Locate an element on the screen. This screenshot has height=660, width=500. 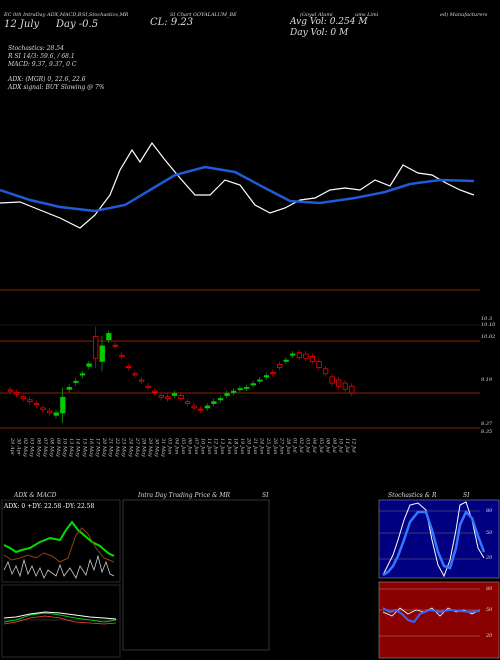
date-label-30: 11 Jun is located at coordinates (209, 446).